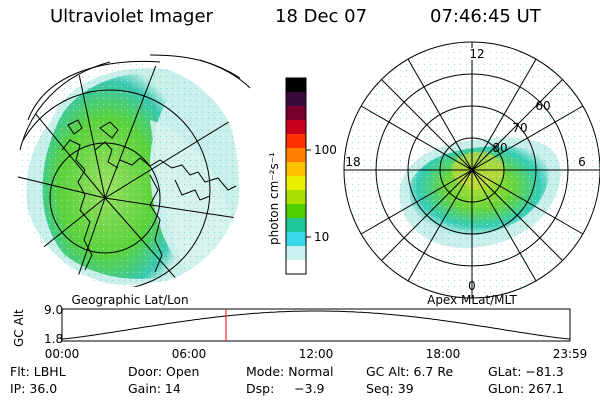 Image resolution: width=600 pixels, height=400 pixels. Describe the element at coordinates (38, 371) in the screenshot. I see `flight-info: Flt: LBHL` at that location.